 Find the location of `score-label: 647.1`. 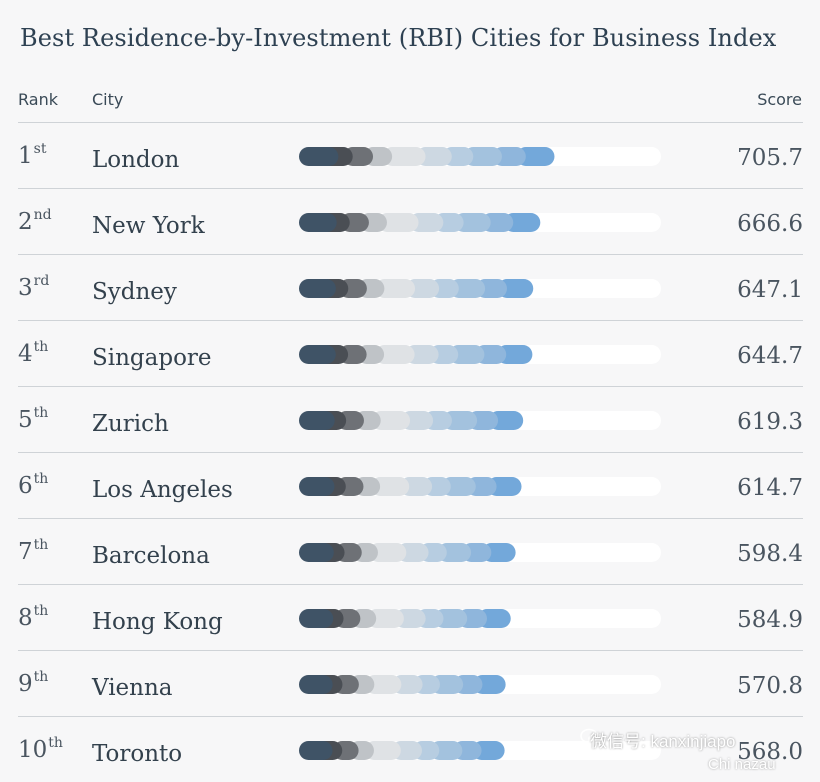

score-label: 647.1 is located at coordinates (770, 290).